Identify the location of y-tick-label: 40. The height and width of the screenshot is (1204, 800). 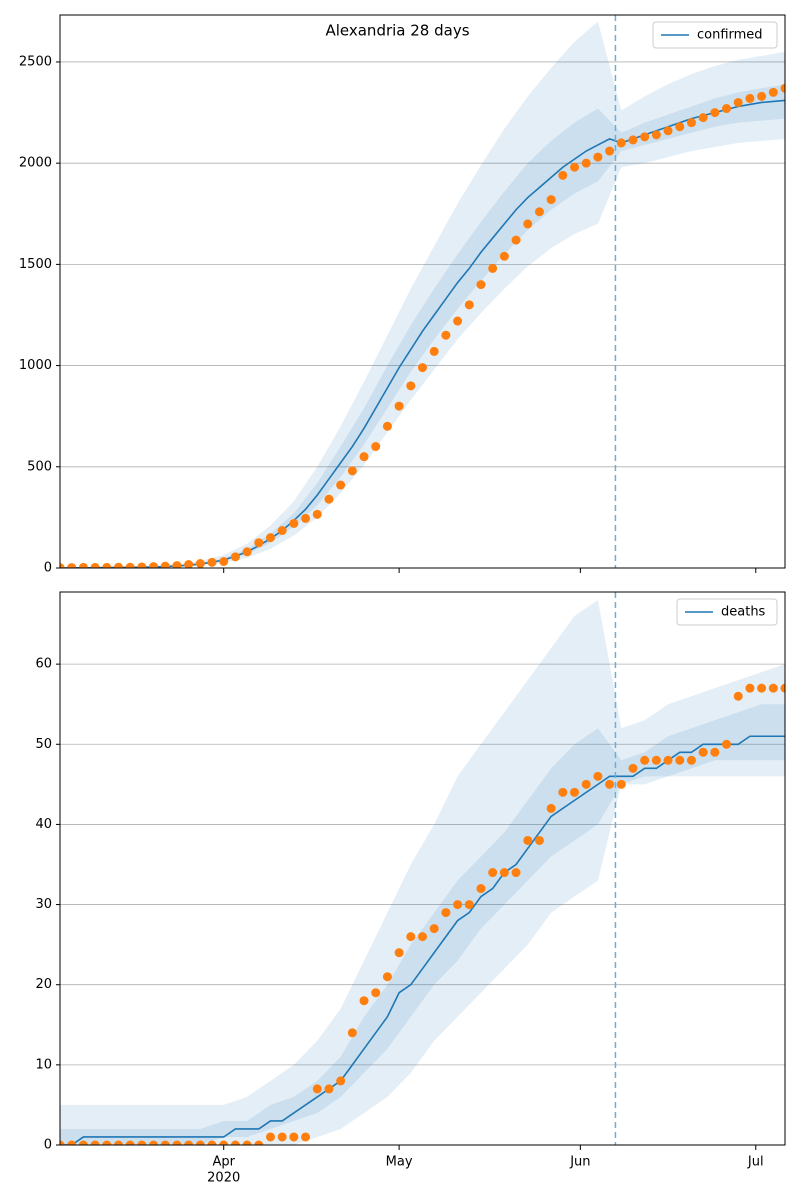
(43, 824).